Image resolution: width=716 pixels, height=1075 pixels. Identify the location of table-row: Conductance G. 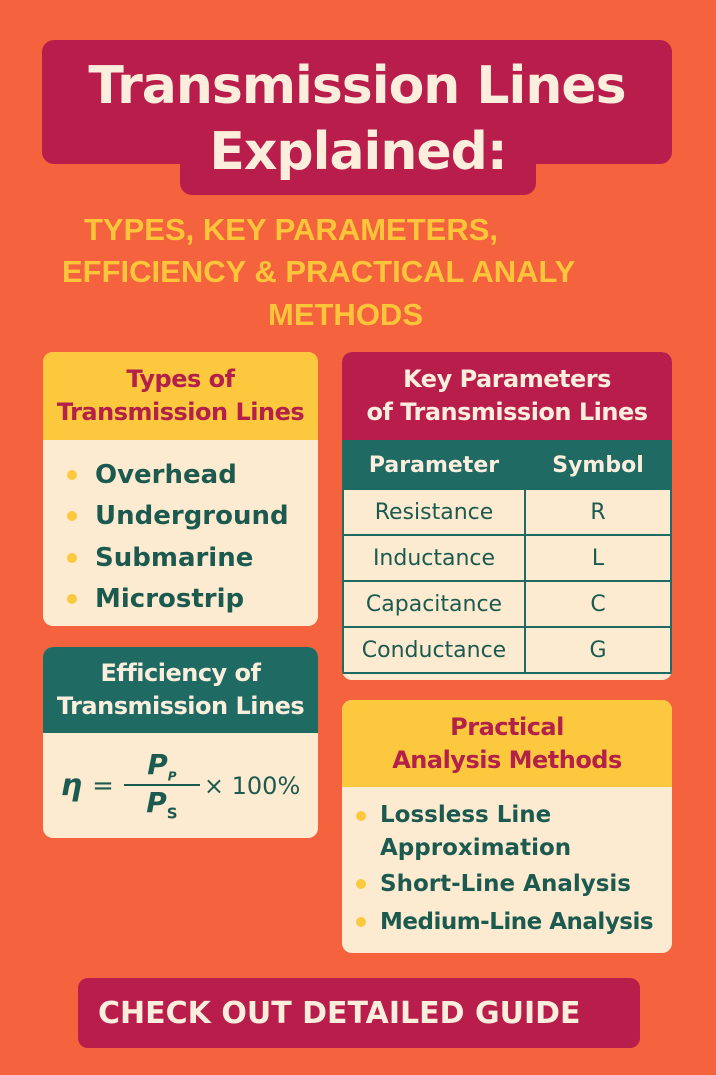
(507, 650).